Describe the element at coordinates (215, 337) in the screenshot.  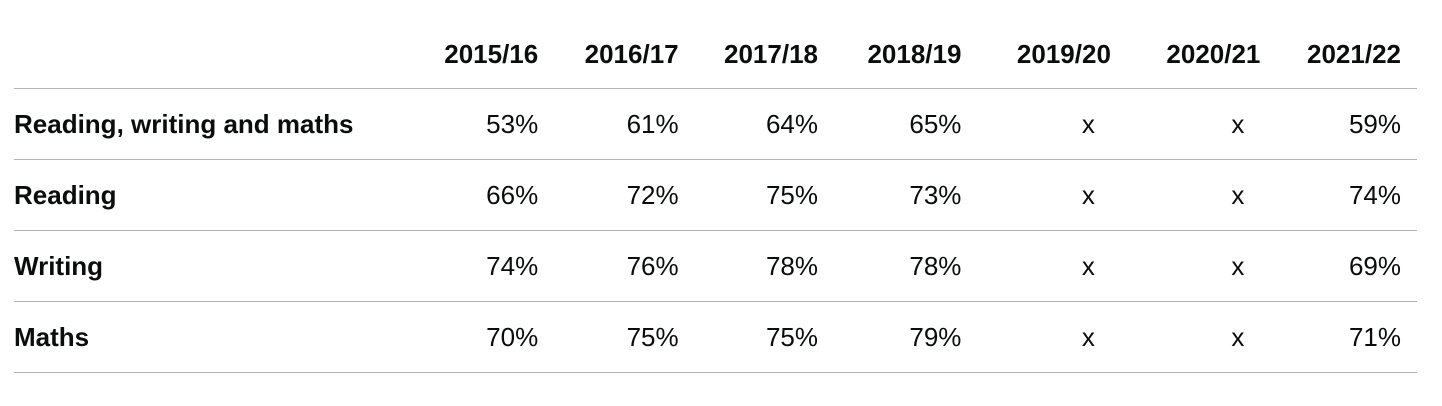
I see `row-label: Maths` at that location.